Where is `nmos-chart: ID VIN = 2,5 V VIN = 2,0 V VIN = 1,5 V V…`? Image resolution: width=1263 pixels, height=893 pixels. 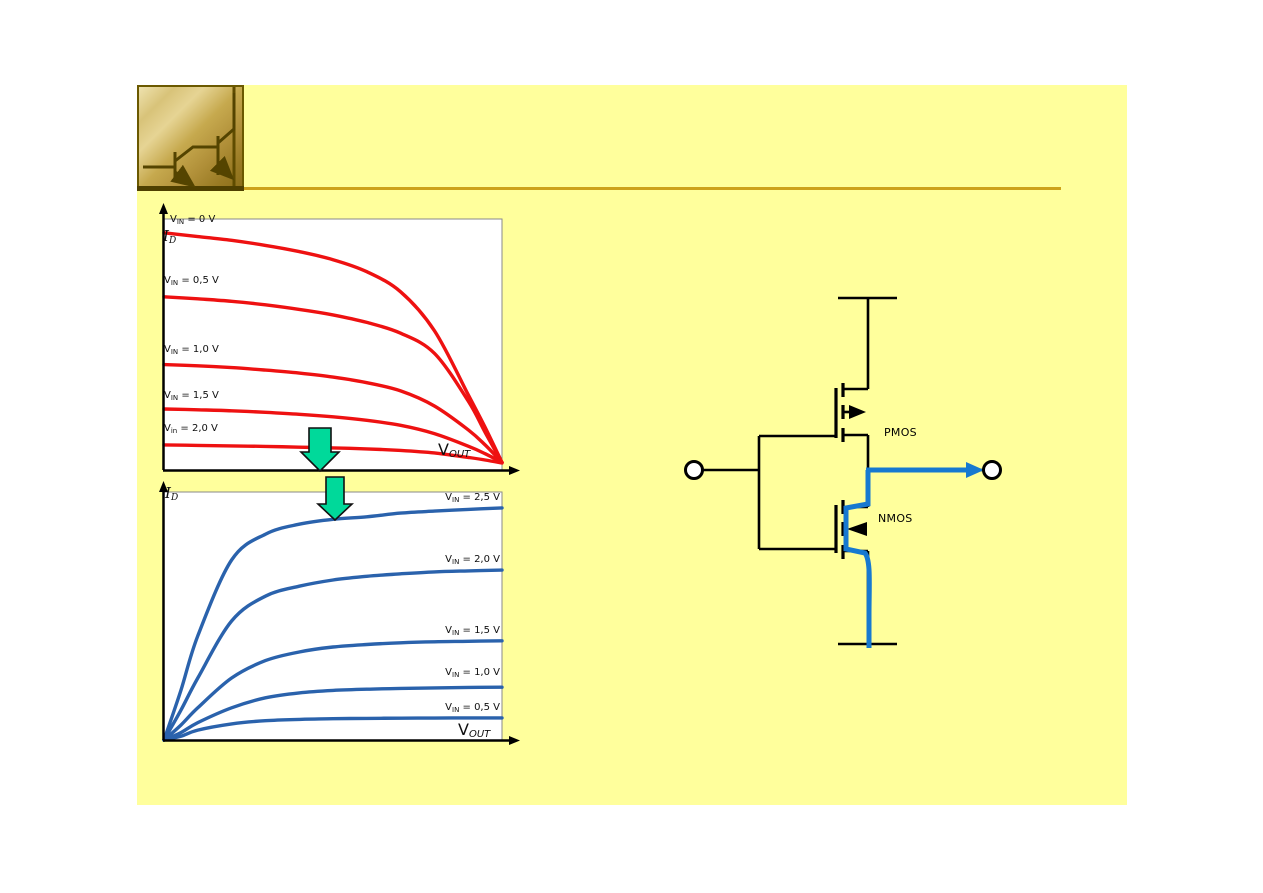 nmos-chart: ID VIN = 2,5 V VIN = 2,0 V VIN = 1,5 V V… is located at coordinates (340, 617).